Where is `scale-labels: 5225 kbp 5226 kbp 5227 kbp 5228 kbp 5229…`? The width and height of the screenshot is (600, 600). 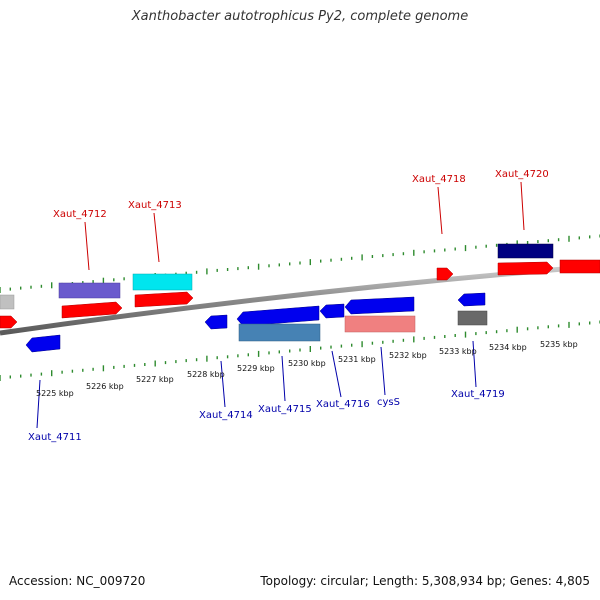 scale-labels: 5225 kbp 5226 kbp 5227 kbp 5228 kbp 5229… is located at coordinates (307, 369).